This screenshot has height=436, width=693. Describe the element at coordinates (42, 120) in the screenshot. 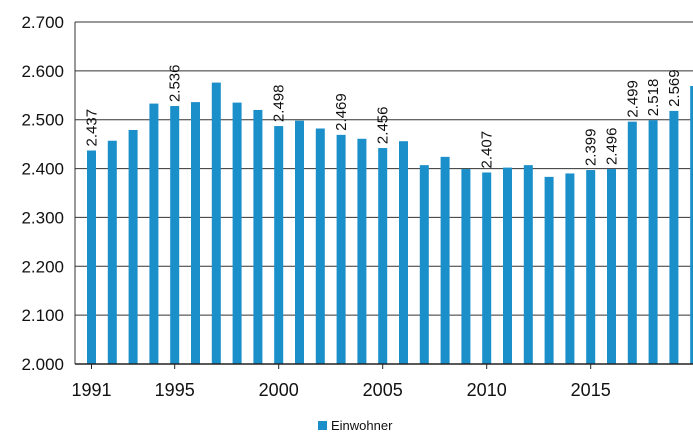

I see `y-tick-label: 2.500` at that location.